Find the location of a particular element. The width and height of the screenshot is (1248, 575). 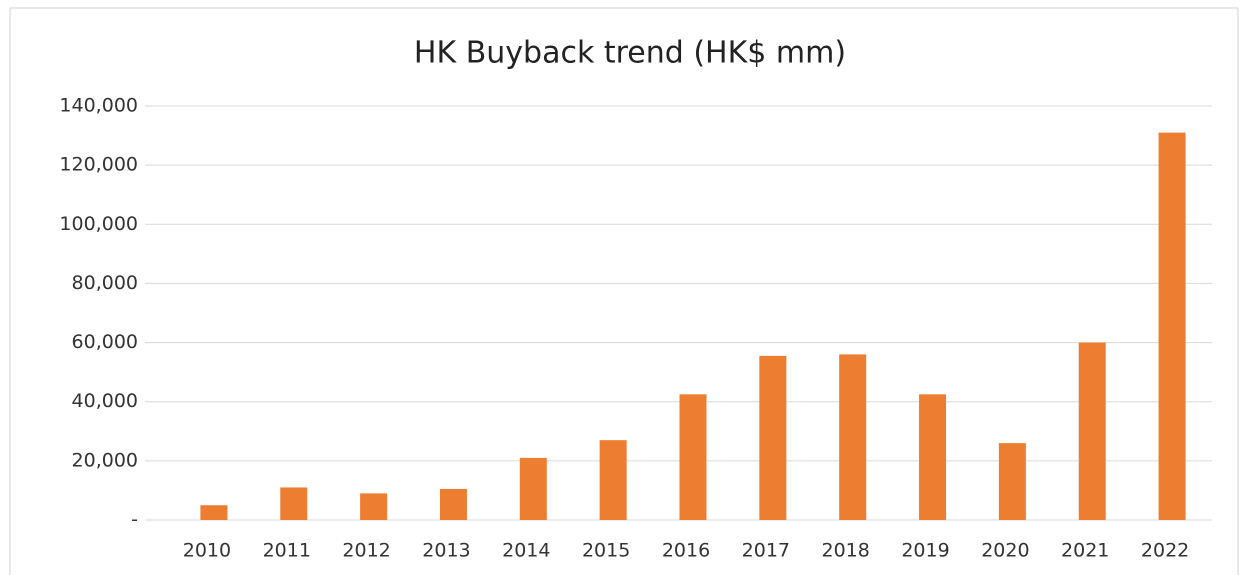

x-tick-label: 2013 is located at coordinates (446, 551).